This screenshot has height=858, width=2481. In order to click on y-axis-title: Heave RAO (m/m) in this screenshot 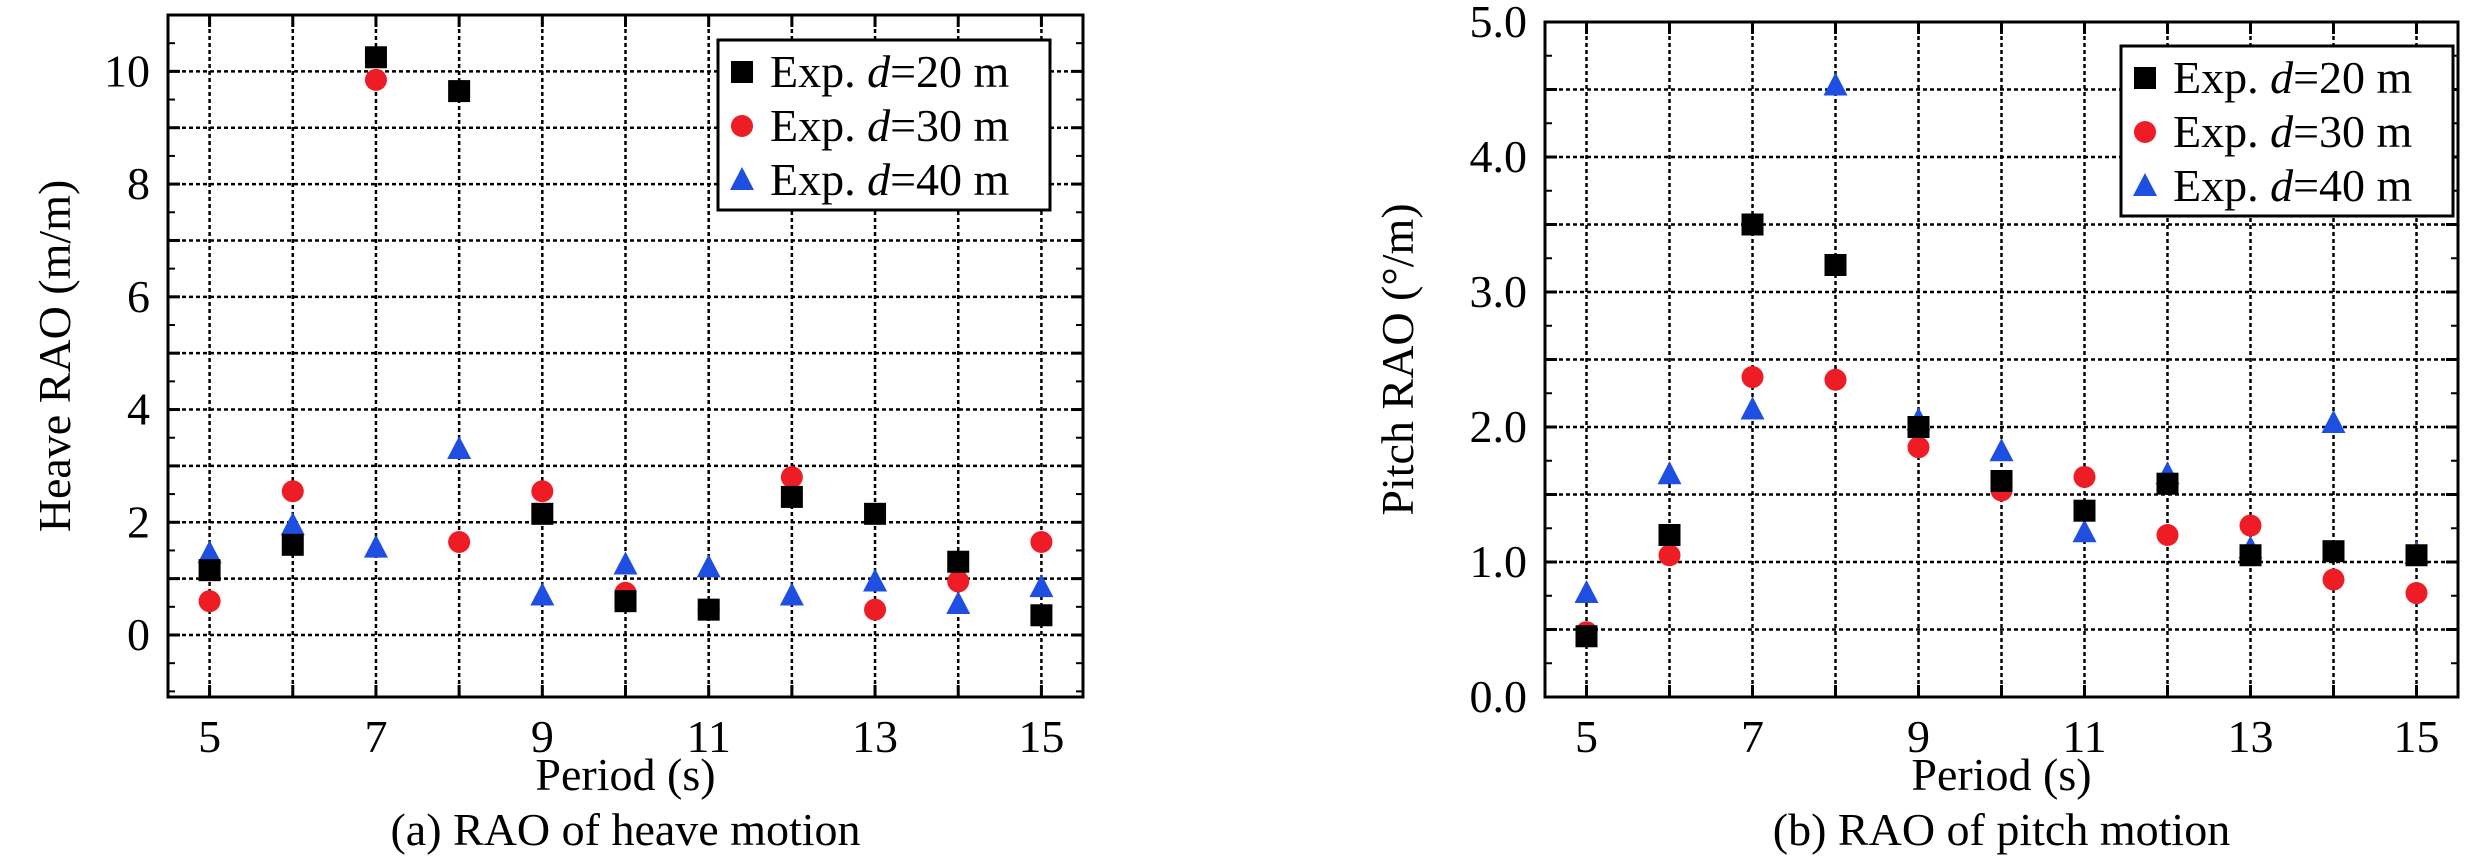, I will do `click(54, 356)`.